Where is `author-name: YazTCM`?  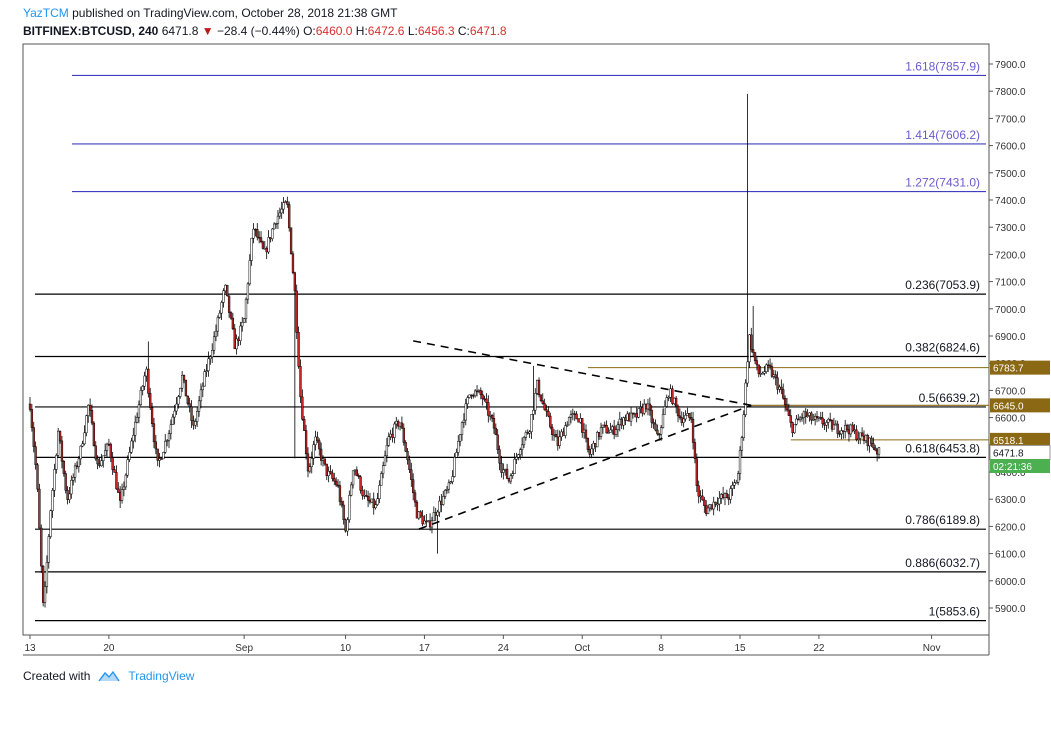
author-name: YazTCM is located at coordinates (46, 13).